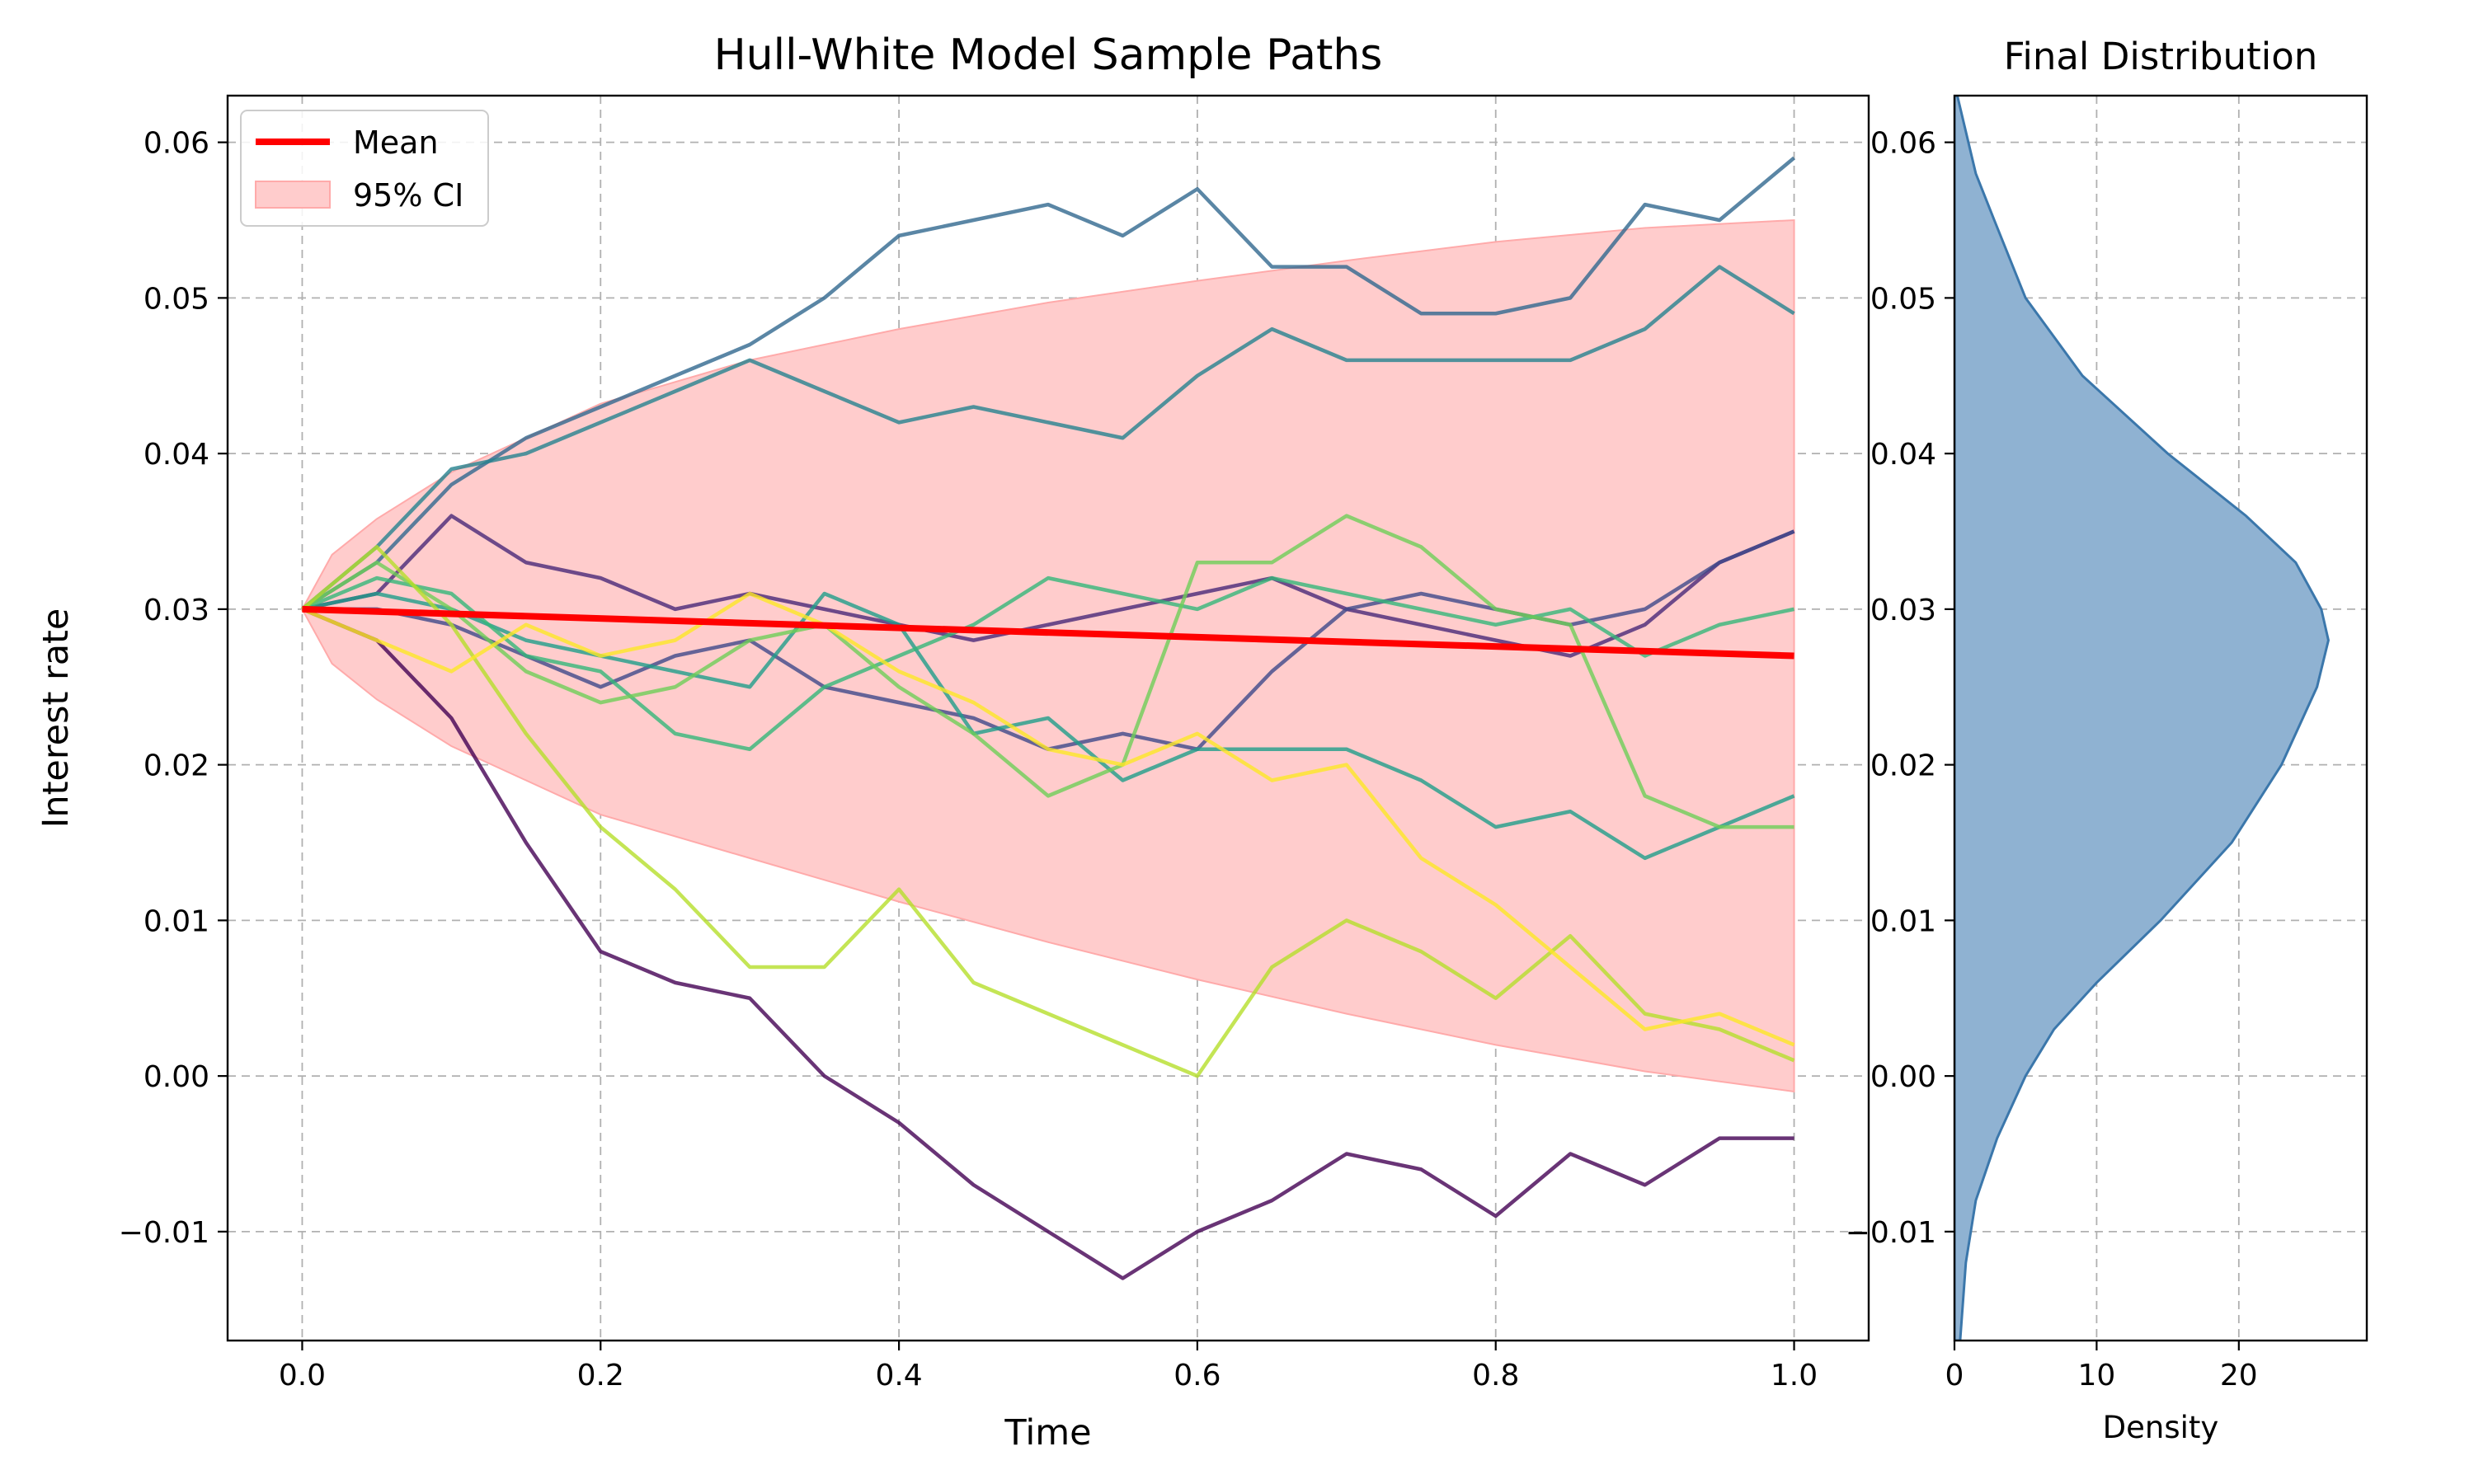 The image size is (2474, 1484). Describe the element at coordinates (2142, 718) in the screenshot. I see `kde-density-area` at that location.